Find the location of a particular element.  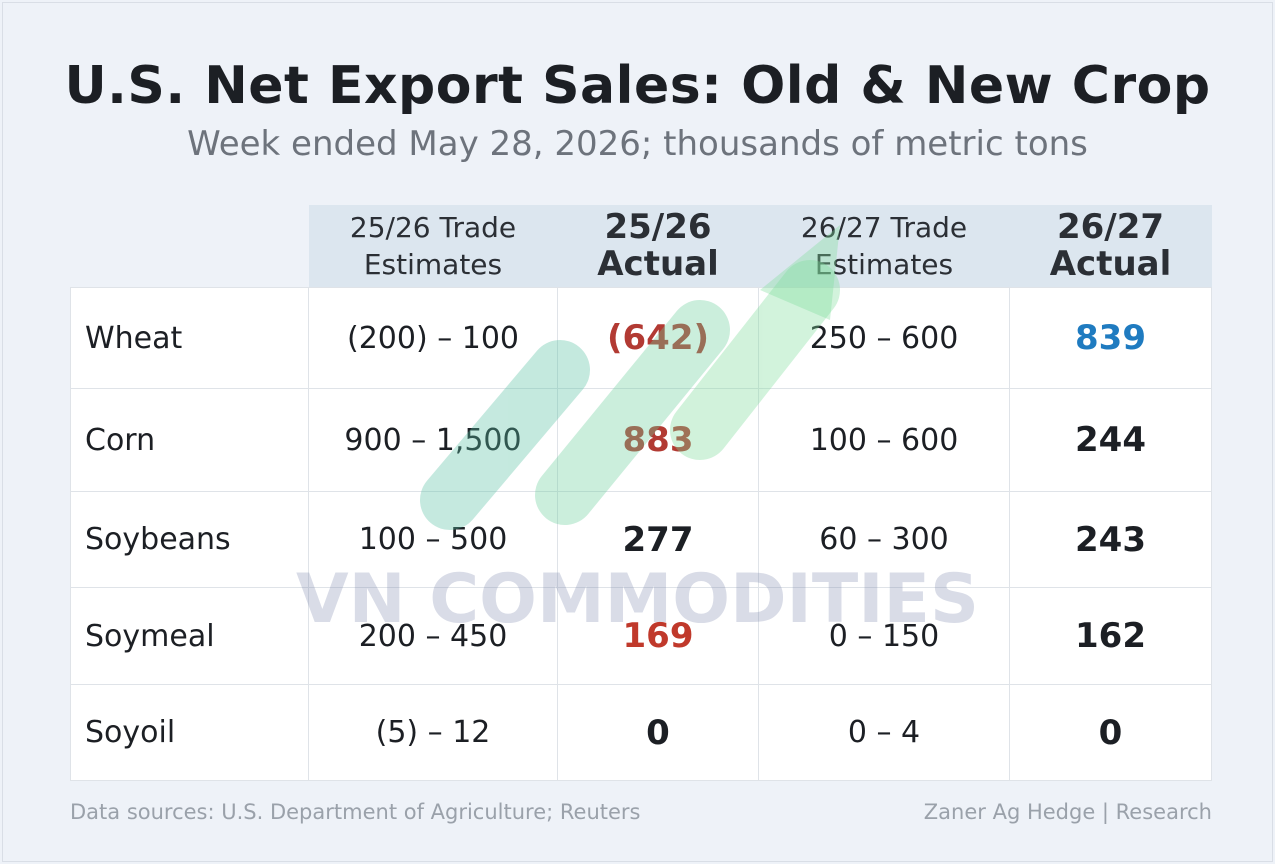

cell: 100 – 600 is located at coordinates (884, 440).